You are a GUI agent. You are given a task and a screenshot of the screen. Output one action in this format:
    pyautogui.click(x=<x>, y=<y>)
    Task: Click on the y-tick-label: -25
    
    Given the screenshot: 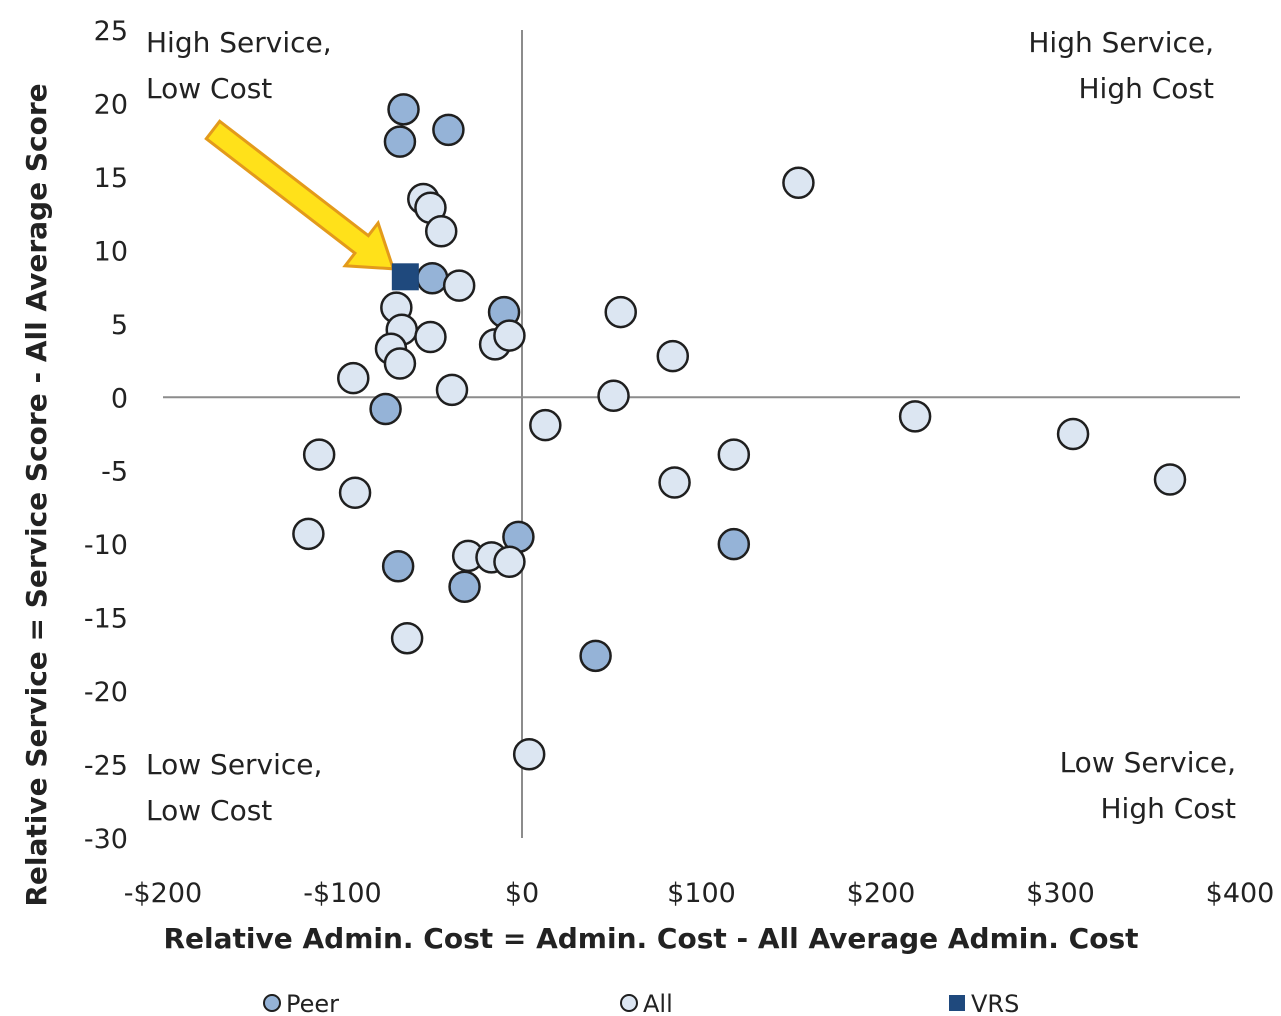 What is the action you would take?
    pyautogui.click(x=106, y=766)
    